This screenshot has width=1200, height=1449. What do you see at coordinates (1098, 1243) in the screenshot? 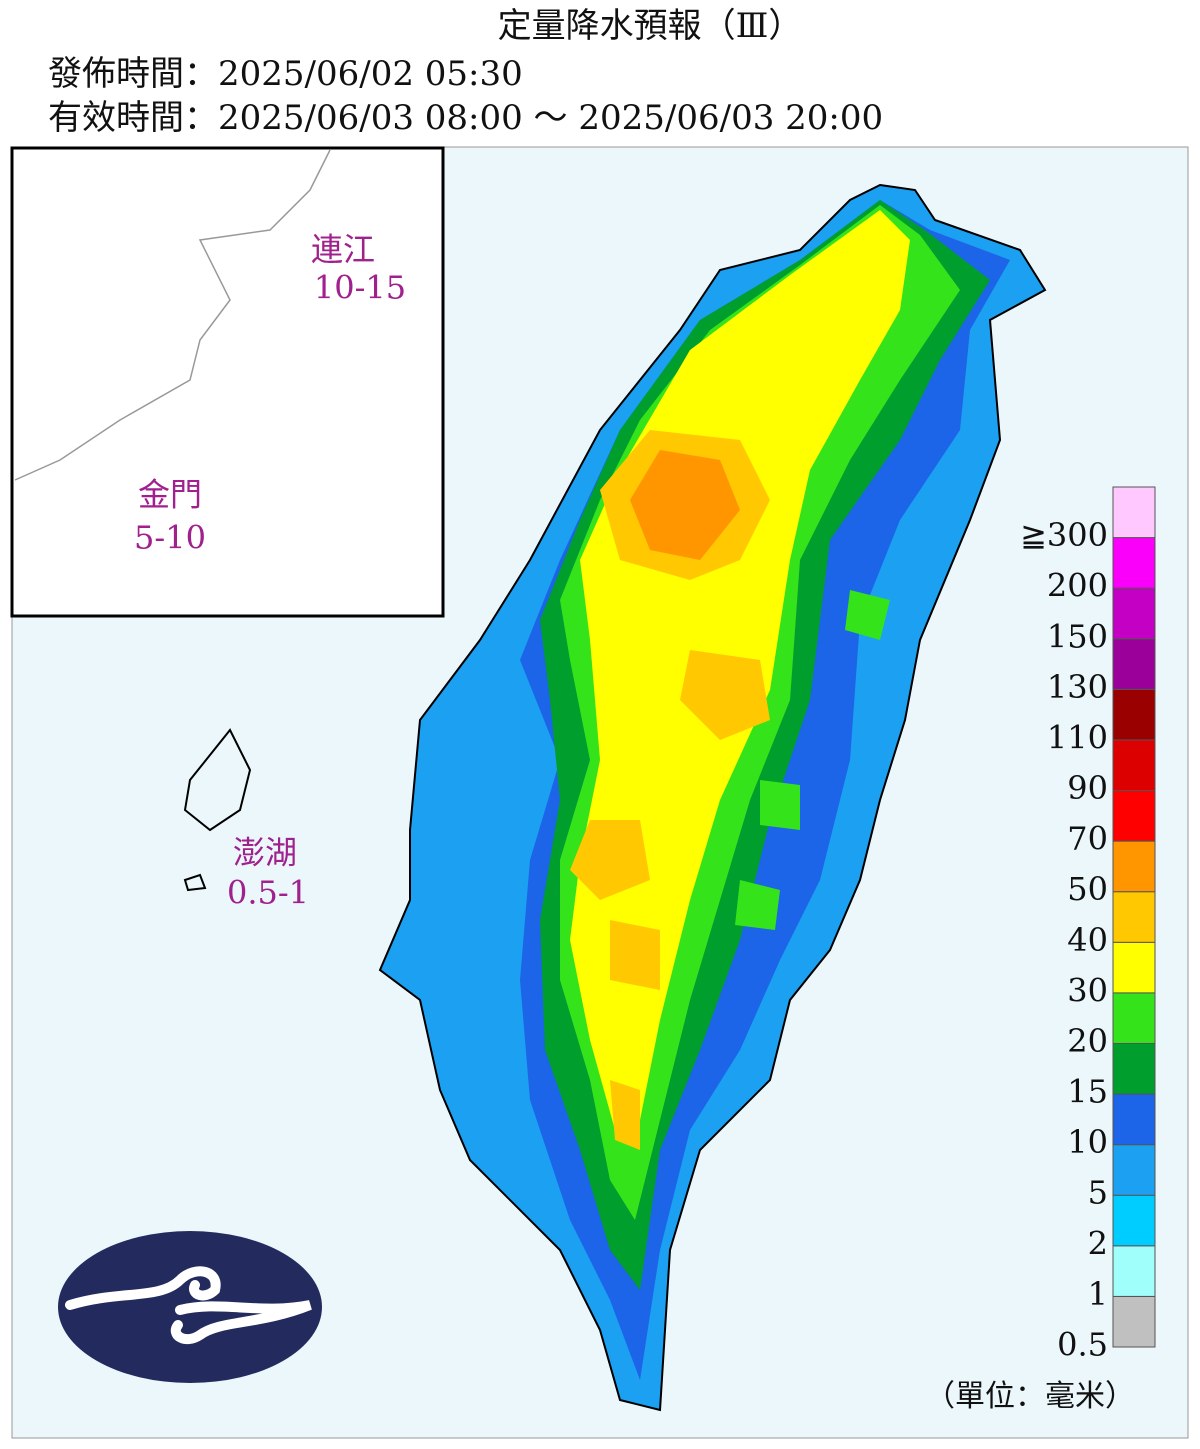
I see `legend-label: 2` at bounding box center [1098, 1243].